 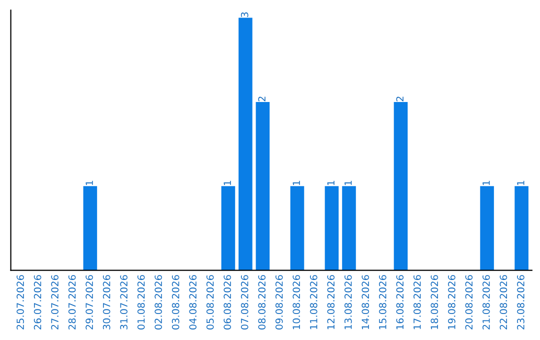 What do you see at coordinates (124, 302) in the screenshot?
I see `x-tick-label: 31.07.2026` at bounding box center [124, 302].